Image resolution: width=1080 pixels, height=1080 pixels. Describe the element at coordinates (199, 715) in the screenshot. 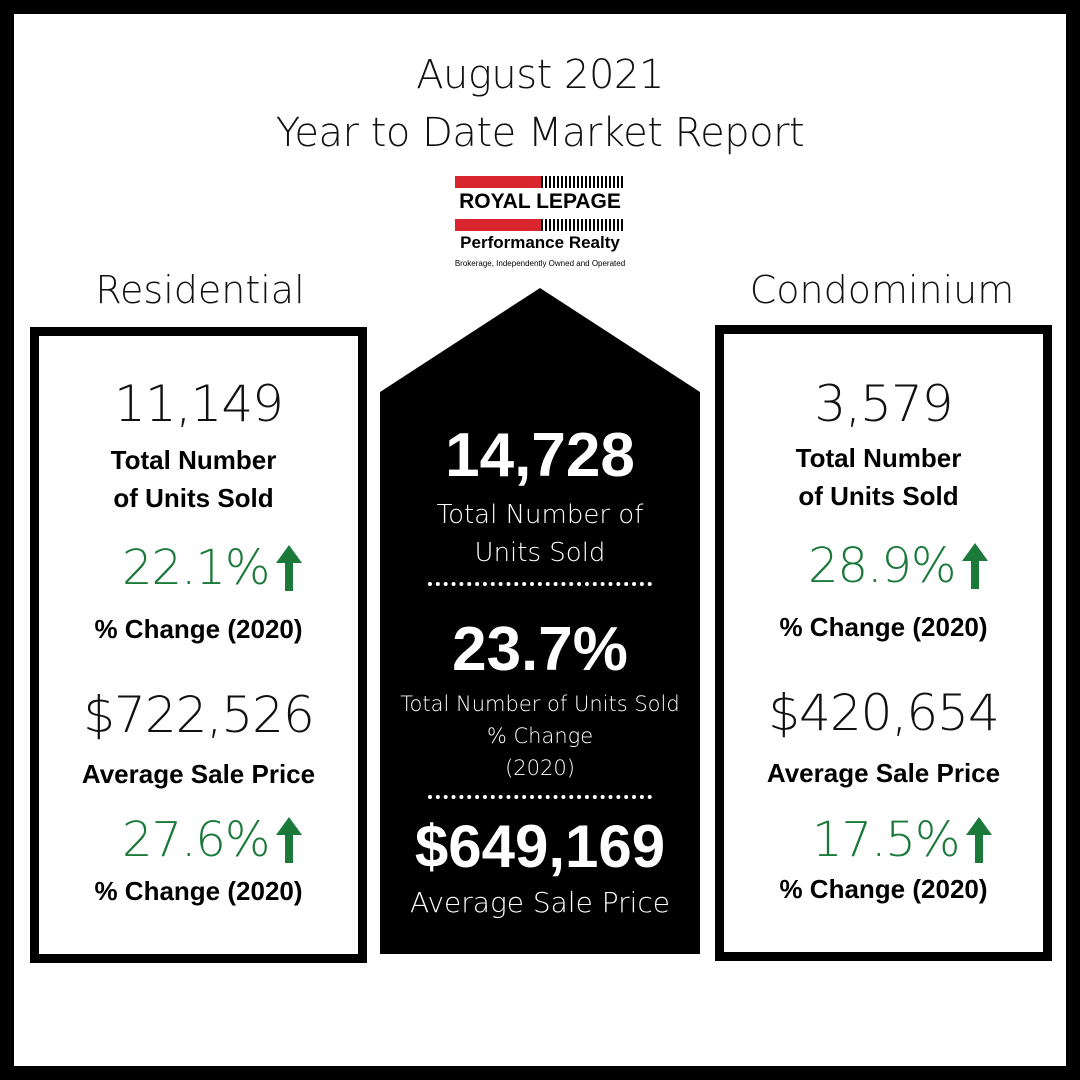

I see `residential-avg-price: $722,526` at that location.